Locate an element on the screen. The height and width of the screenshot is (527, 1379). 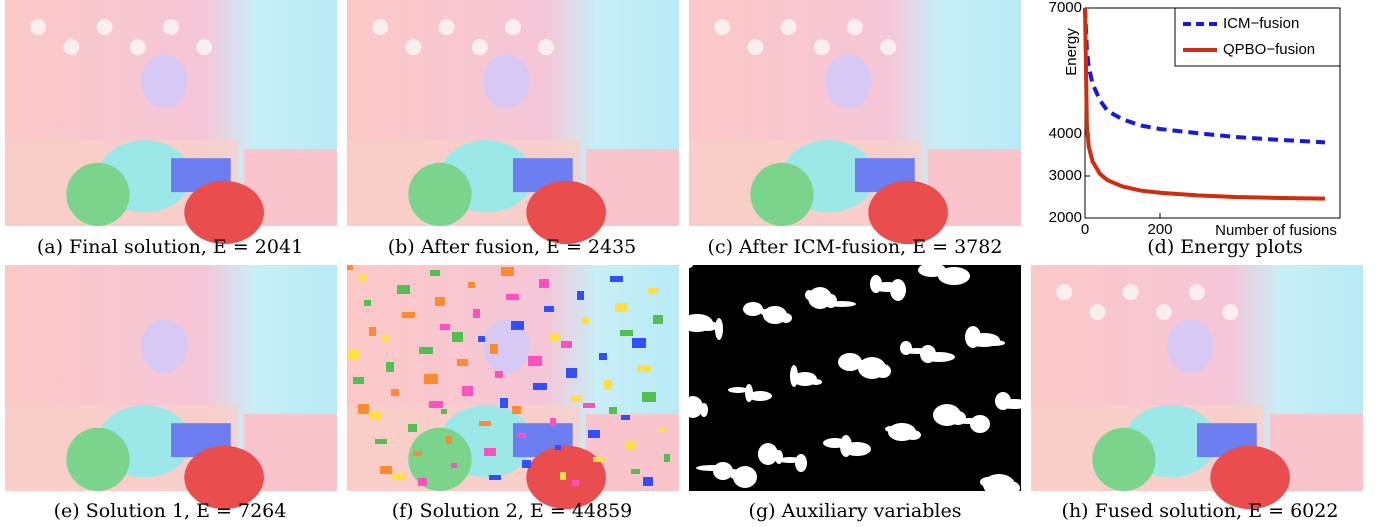
caption: (f) Solution 2, E = 44859 is located at coordinates (512, 511).